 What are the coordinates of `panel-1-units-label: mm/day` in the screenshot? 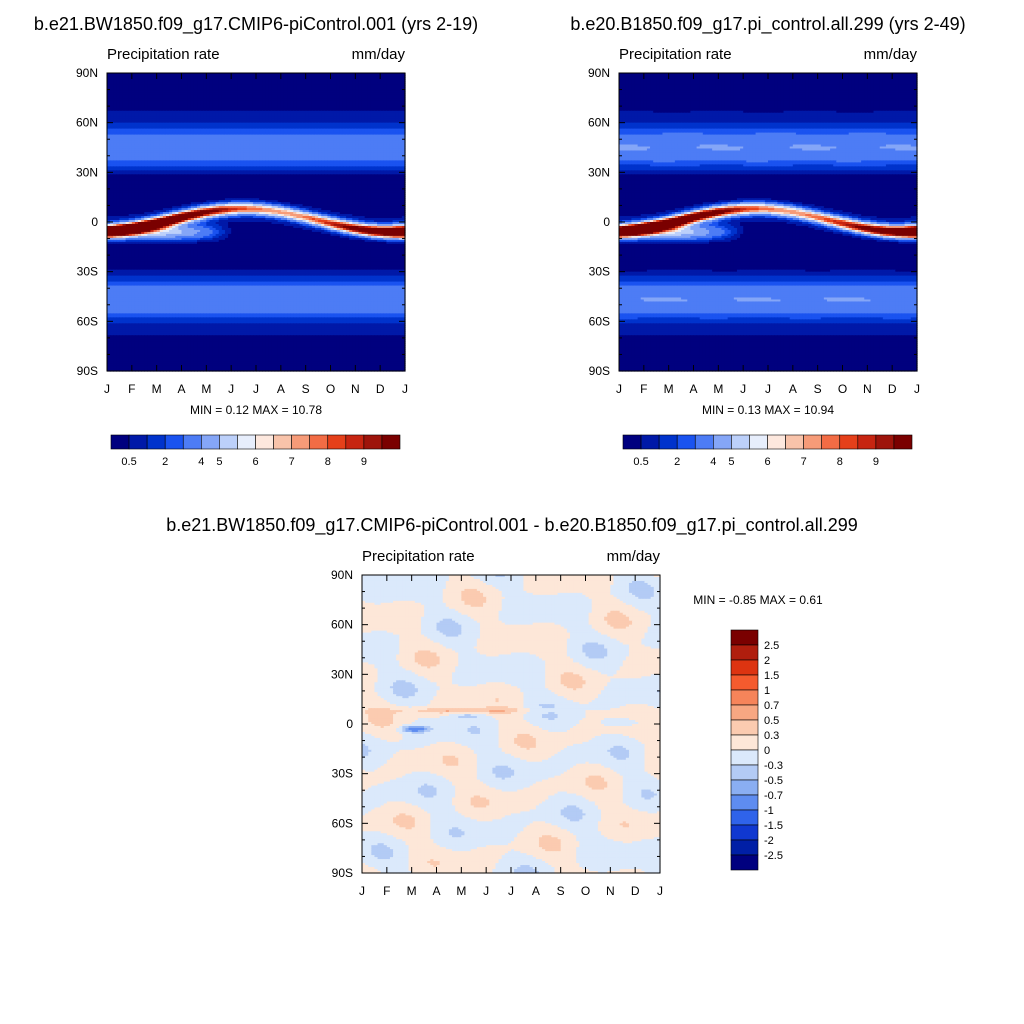 It's located at (379, 54).